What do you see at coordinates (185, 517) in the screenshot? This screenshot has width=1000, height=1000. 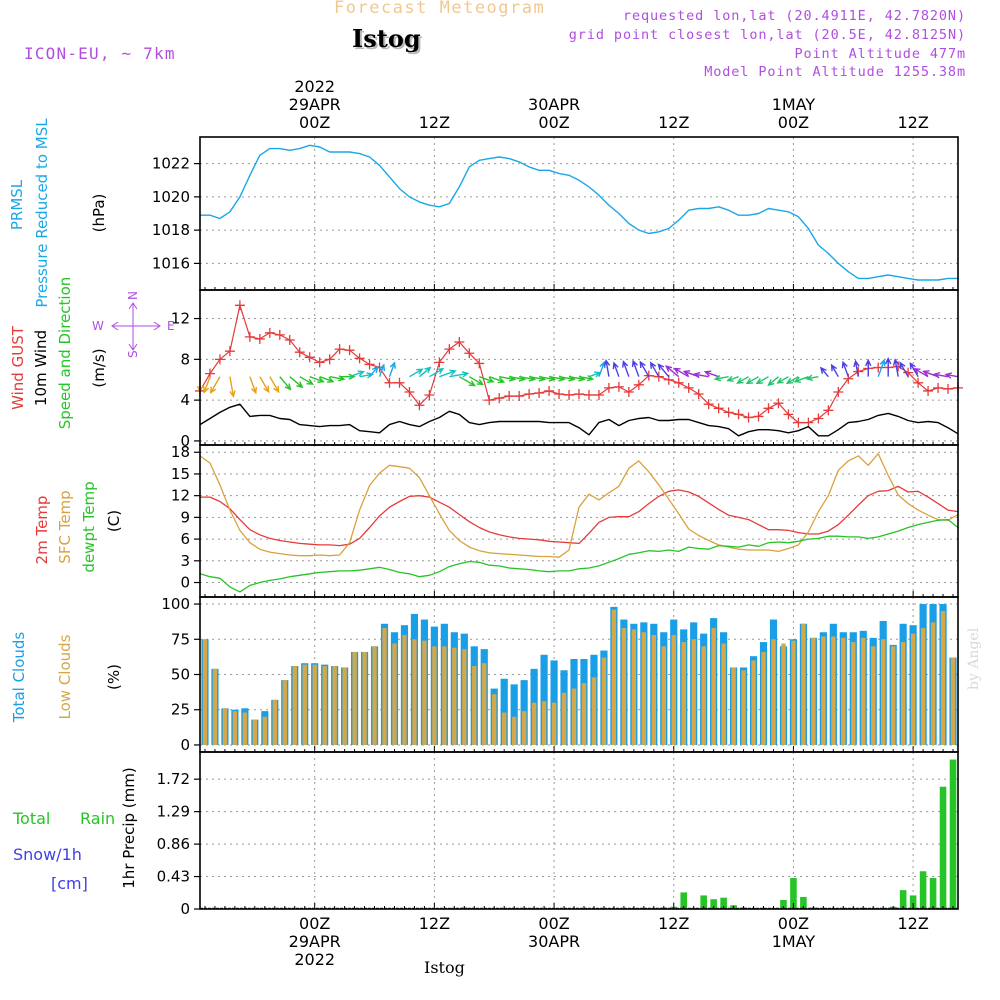 I see `temperature-ytick-label: 9` at bounding box center [185, 517].